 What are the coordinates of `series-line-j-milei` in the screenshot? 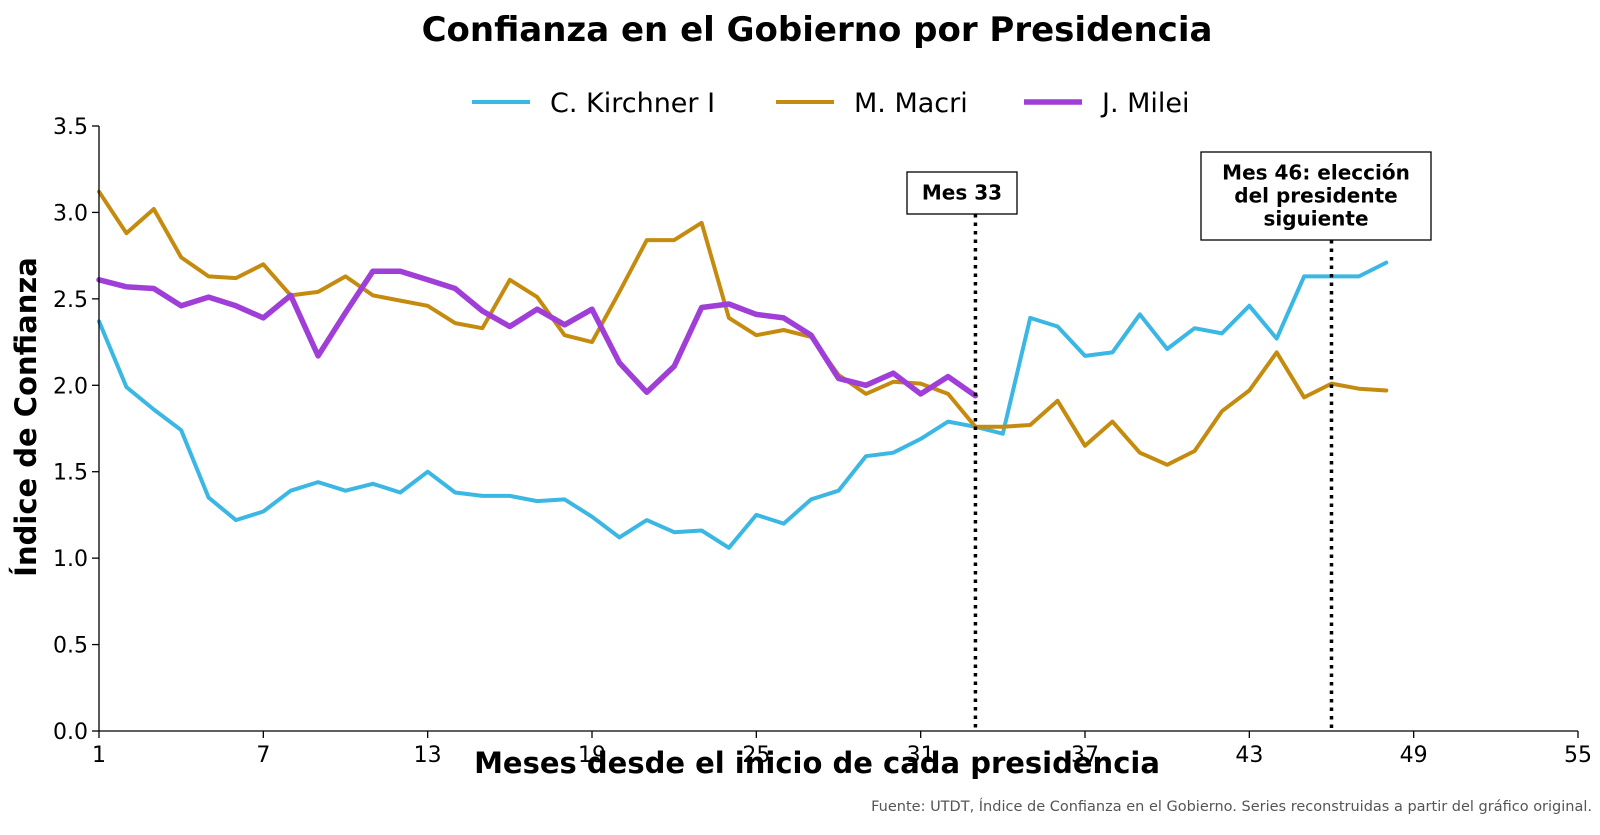 It's located at (537, 333).